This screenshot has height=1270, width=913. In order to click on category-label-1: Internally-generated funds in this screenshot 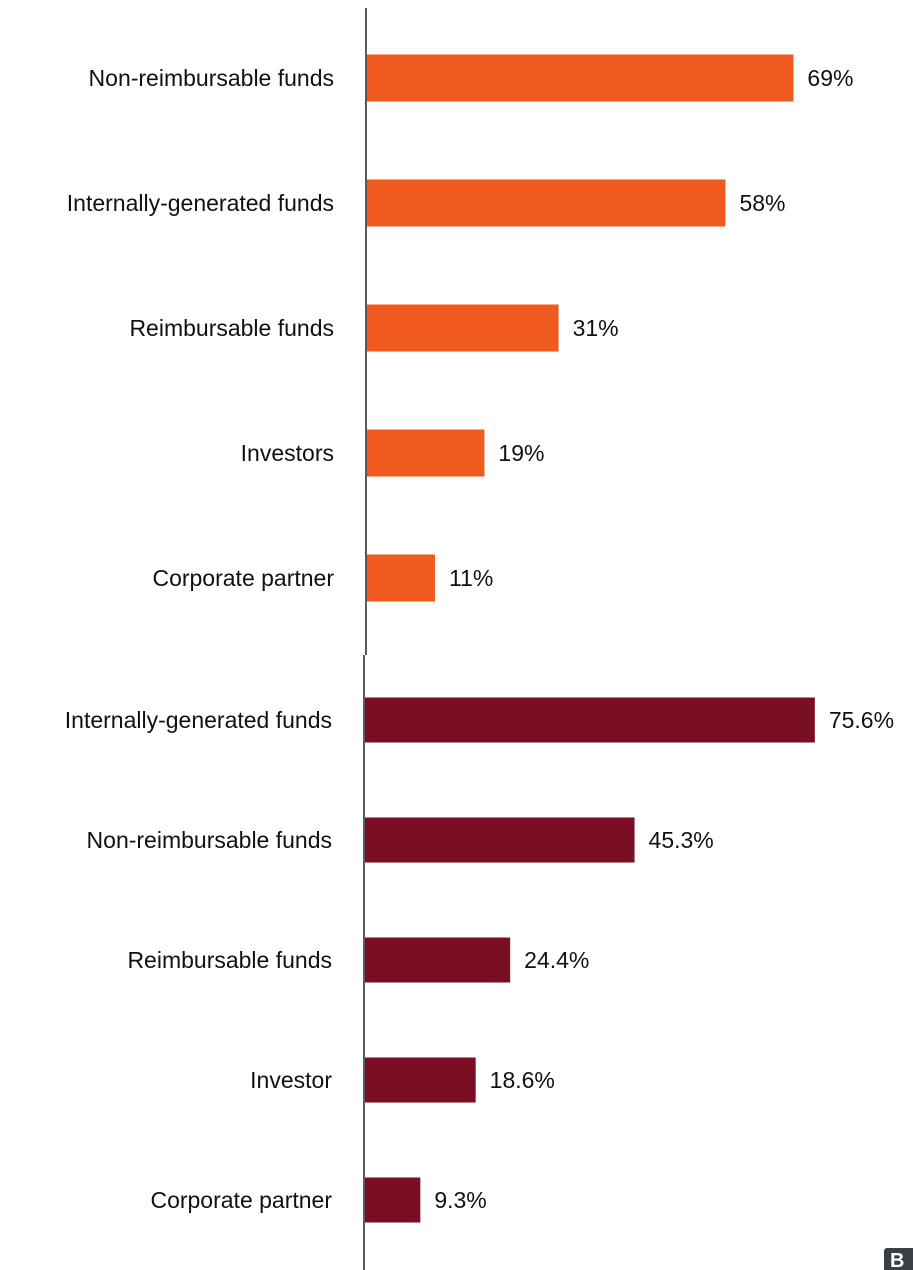, I will do `click(198, 720)`.